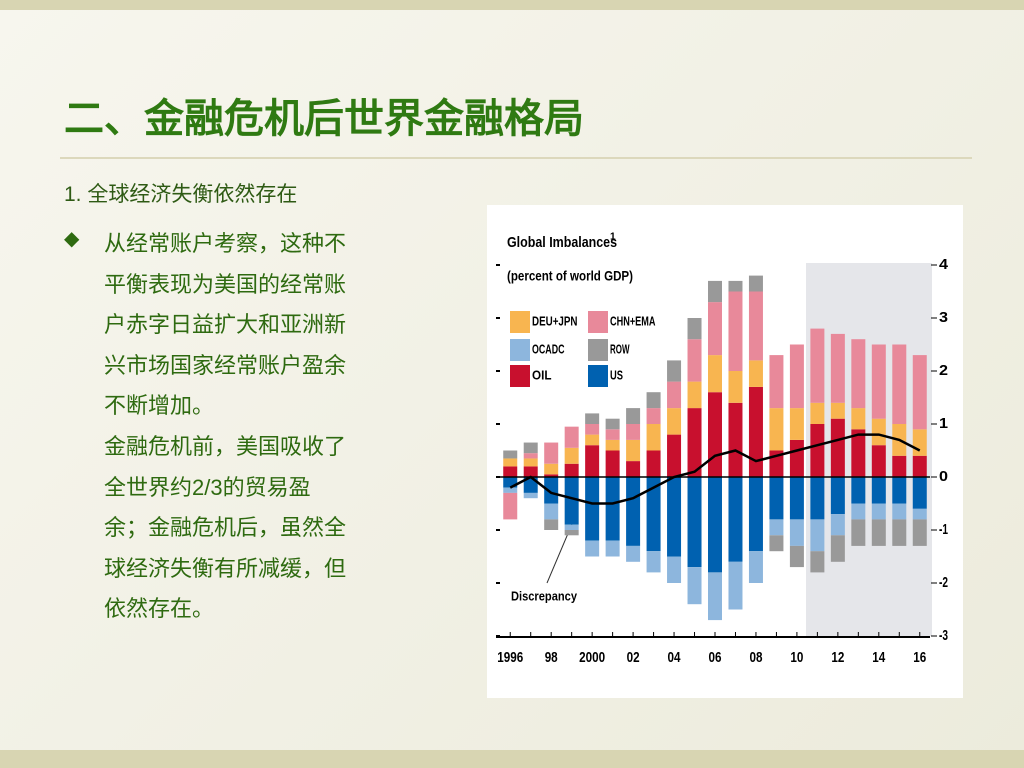 The image size is (1024, 768). Describe the element at coordinates (544, 595) in the screenshot. I see `annotation: Discrepancy` at that location.